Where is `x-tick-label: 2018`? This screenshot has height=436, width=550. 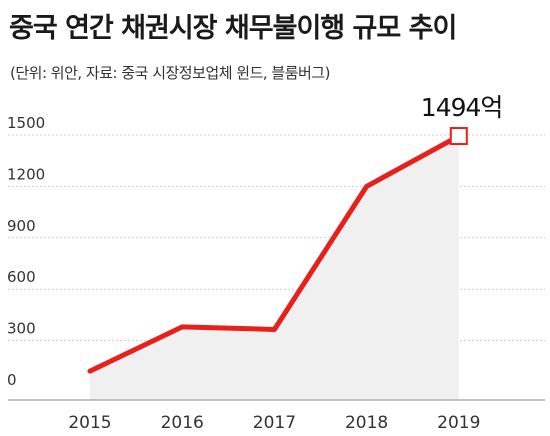
x-tick-label: 2018 is located at coordinates (366, 423).